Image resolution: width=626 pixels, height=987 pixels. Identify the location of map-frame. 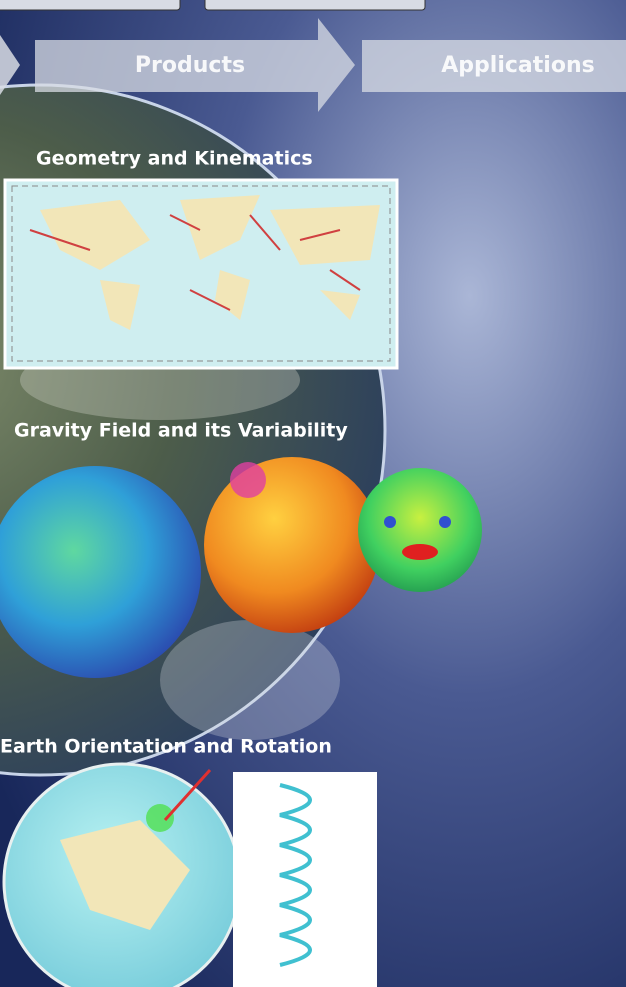
(201, 273).